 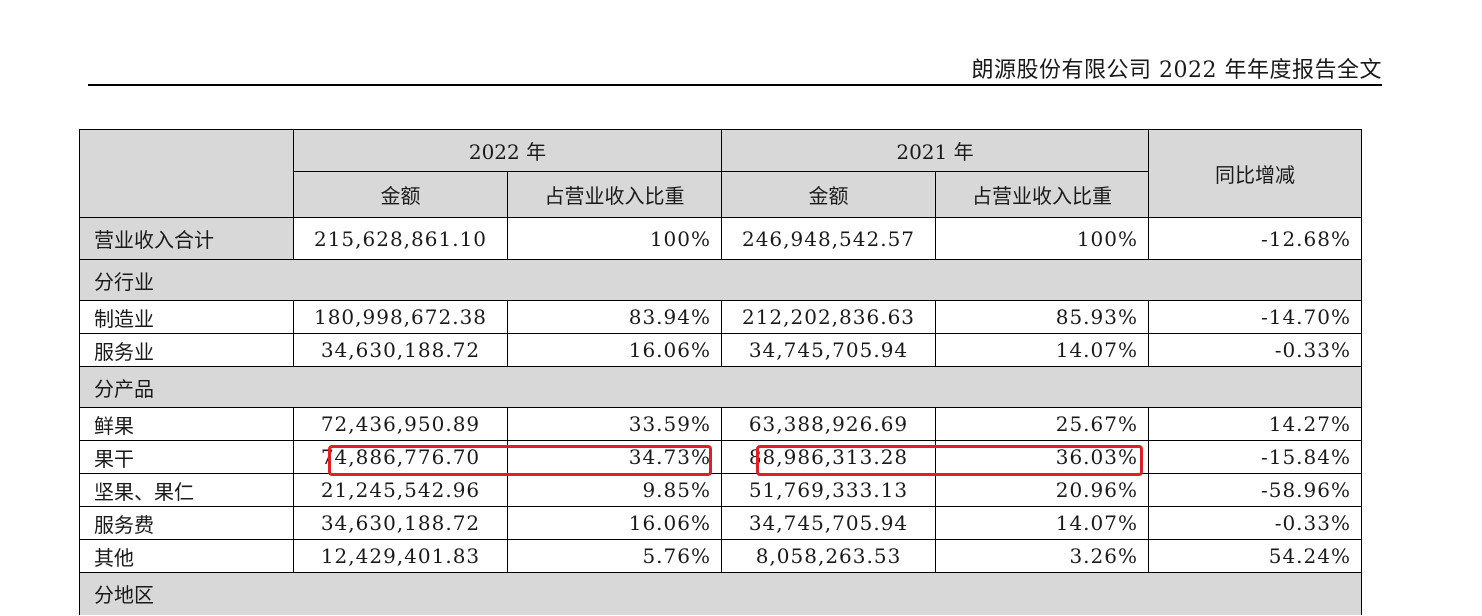 What do you see at coordinates (614, 317) in the screenshot?
I see `ratio-2022: 83.94%` at bounding box center [614, 317].